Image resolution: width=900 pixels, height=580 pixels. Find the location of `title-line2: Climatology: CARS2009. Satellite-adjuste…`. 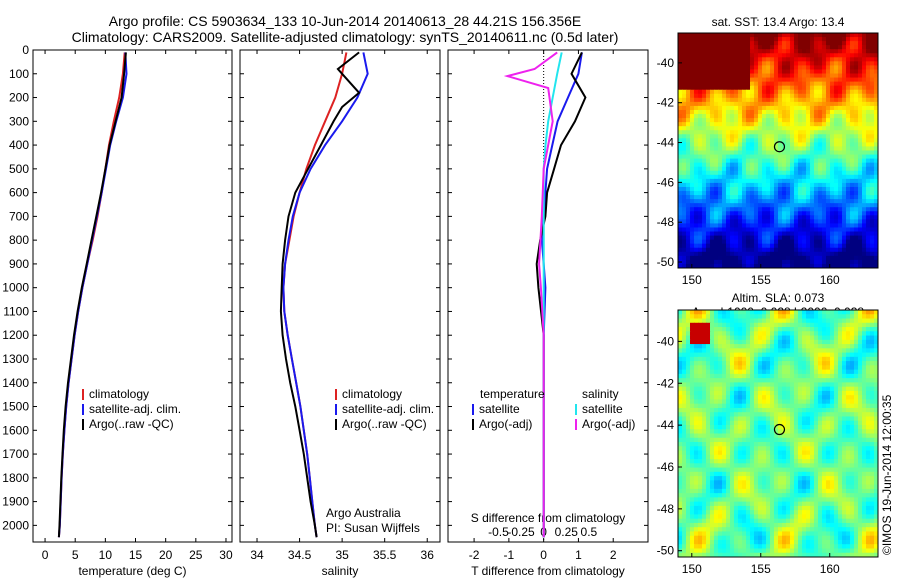

title-line2: Climatology: CARS2009. Satellite-adjuste… is located at coordinates (345, 37).